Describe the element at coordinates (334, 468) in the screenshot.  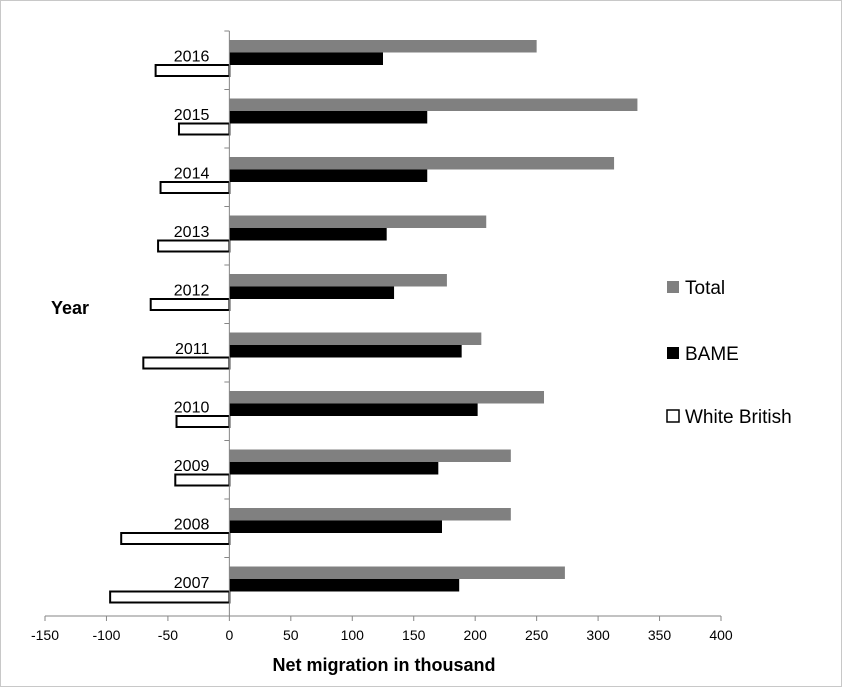
I see `bar-bame-2009` at that location.